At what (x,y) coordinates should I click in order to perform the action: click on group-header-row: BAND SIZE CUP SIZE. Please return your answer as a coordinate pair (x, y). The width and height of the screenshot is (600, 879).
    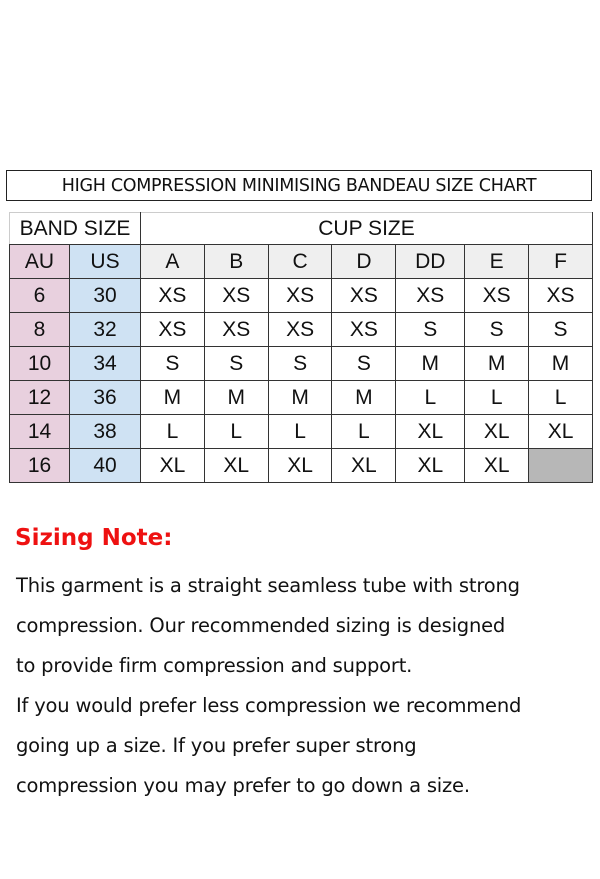
    Looking at the image, I should click on (301, 228).